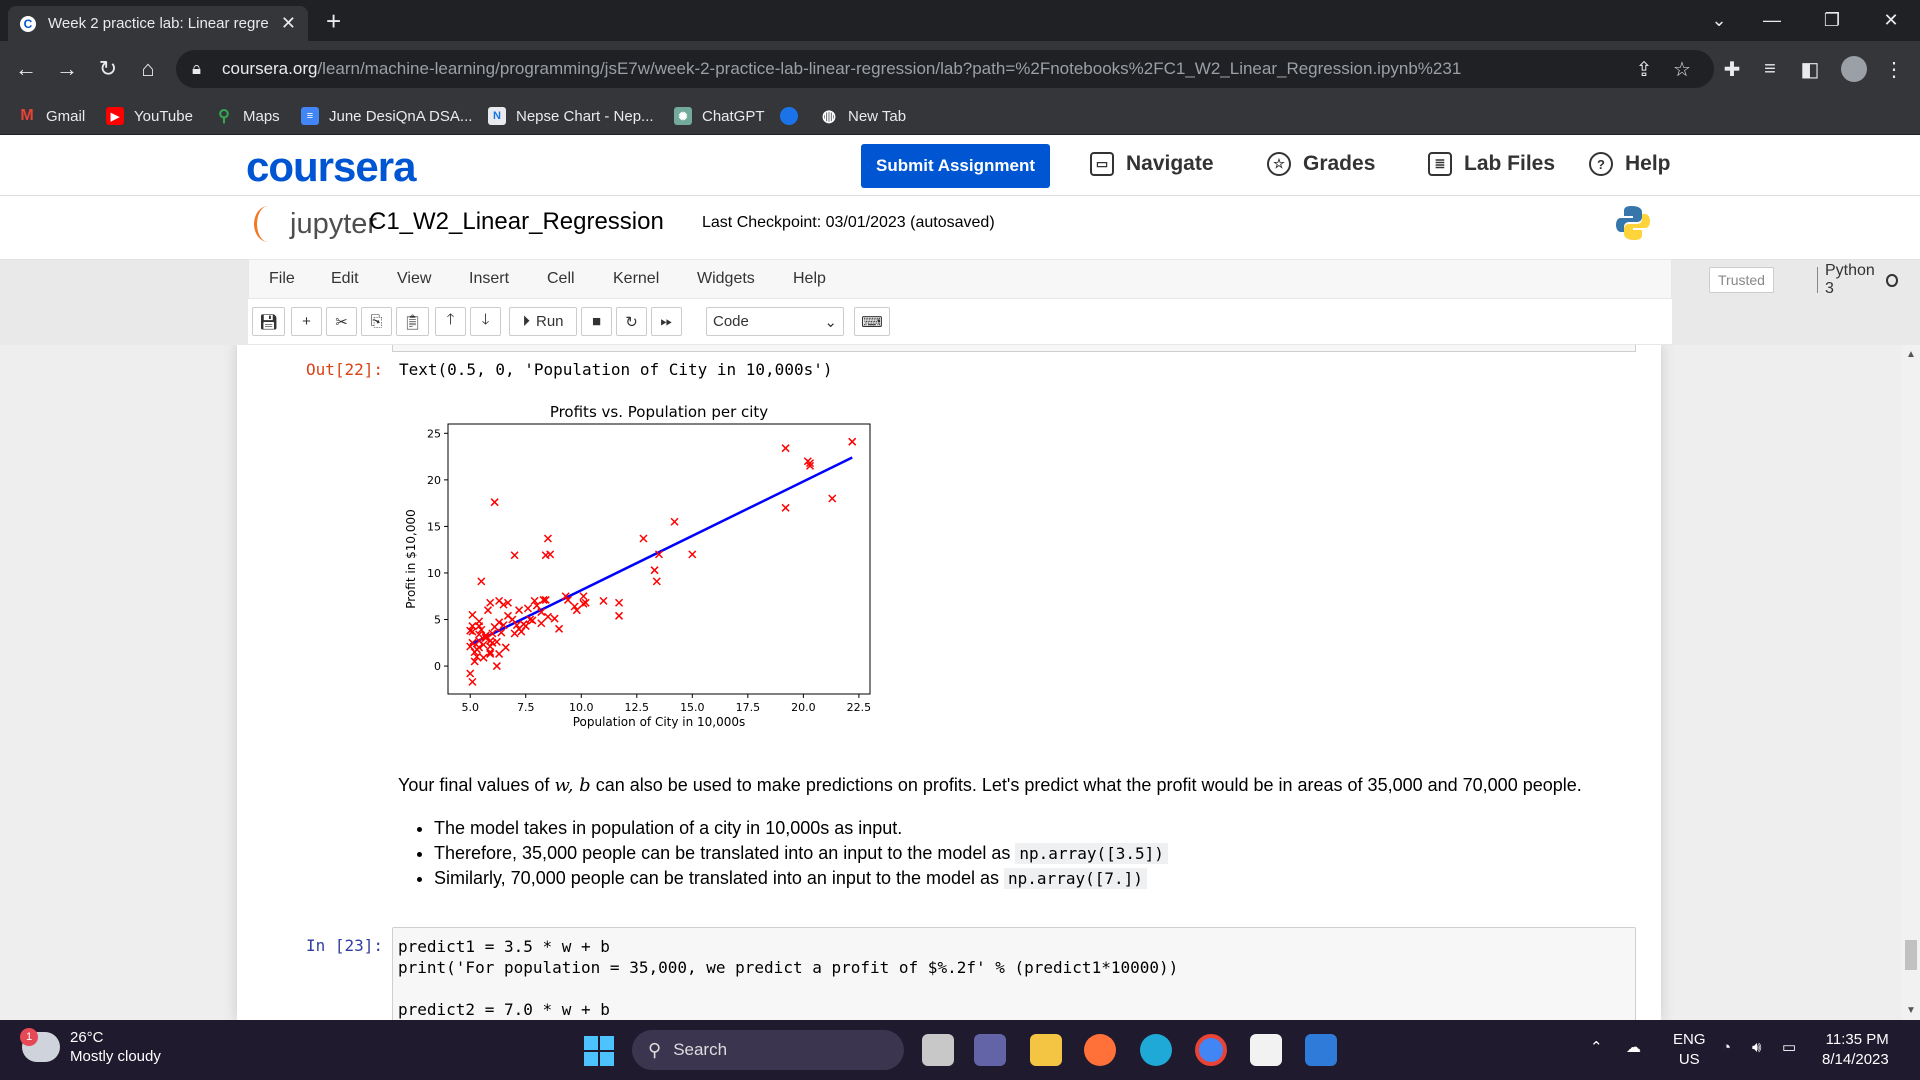 The image size is (1920, 1080). I want to click on trusted-indicator: Trusted, so click(1741, 280).